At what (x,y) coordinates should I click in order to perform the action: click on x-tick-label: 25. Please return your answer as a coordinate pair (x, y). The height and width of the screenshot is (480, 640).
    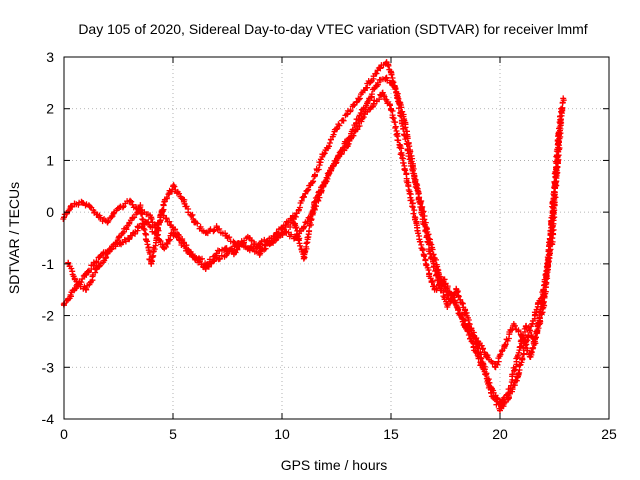
    Looking at the image, I should click on (609, 434).